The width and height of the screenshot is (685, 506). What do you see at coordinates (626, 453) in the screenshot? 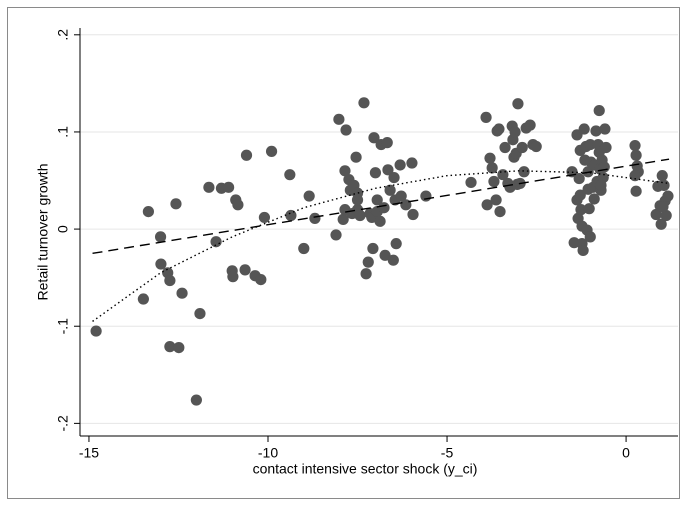
I see `x-tick-label: 0` at bounding box center [626, 453].